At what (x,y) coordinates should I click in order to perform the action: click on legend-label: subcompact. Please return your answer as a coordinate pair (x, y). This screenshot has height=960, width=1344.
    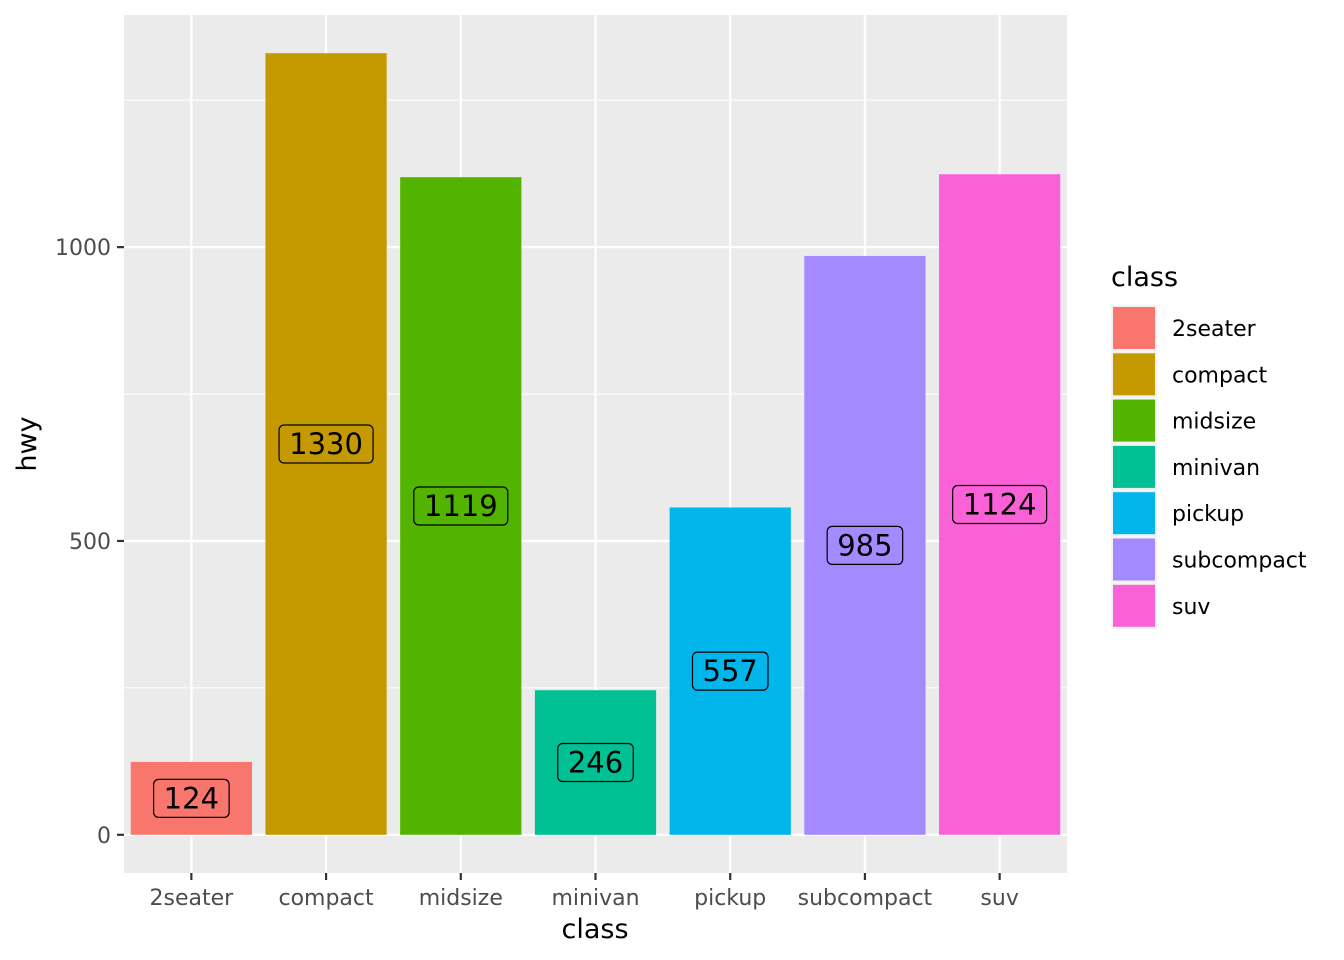
    Looking at the image, I should click on (1239, 561).